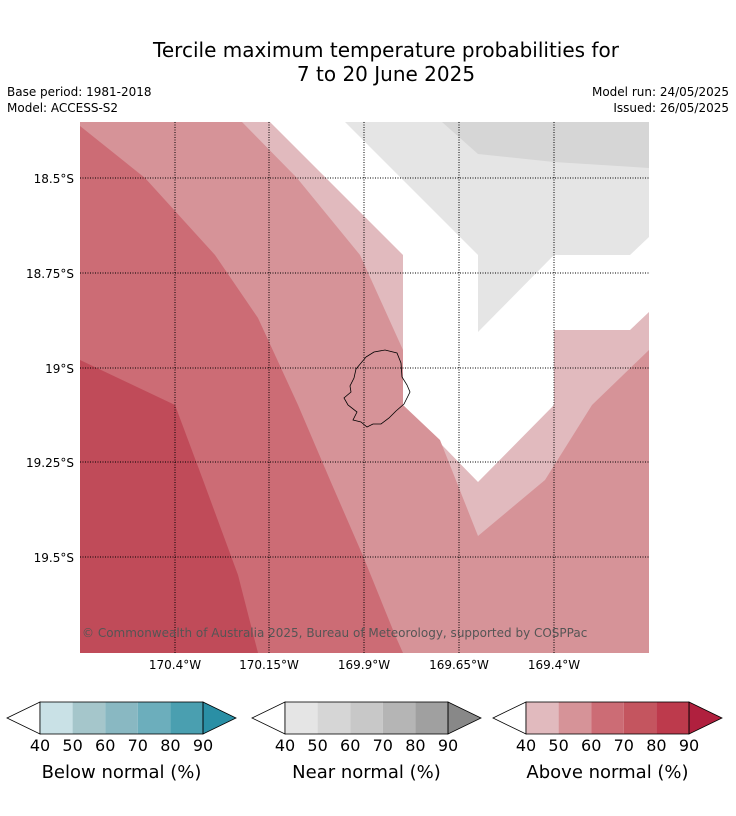 Image resolution: width=736 pixels, height=816 pixels. What do you see at coordinates (54, 179) in the screenshot?
I see `lat-label-1: 18.5°S` at bounding box center [54, 179].